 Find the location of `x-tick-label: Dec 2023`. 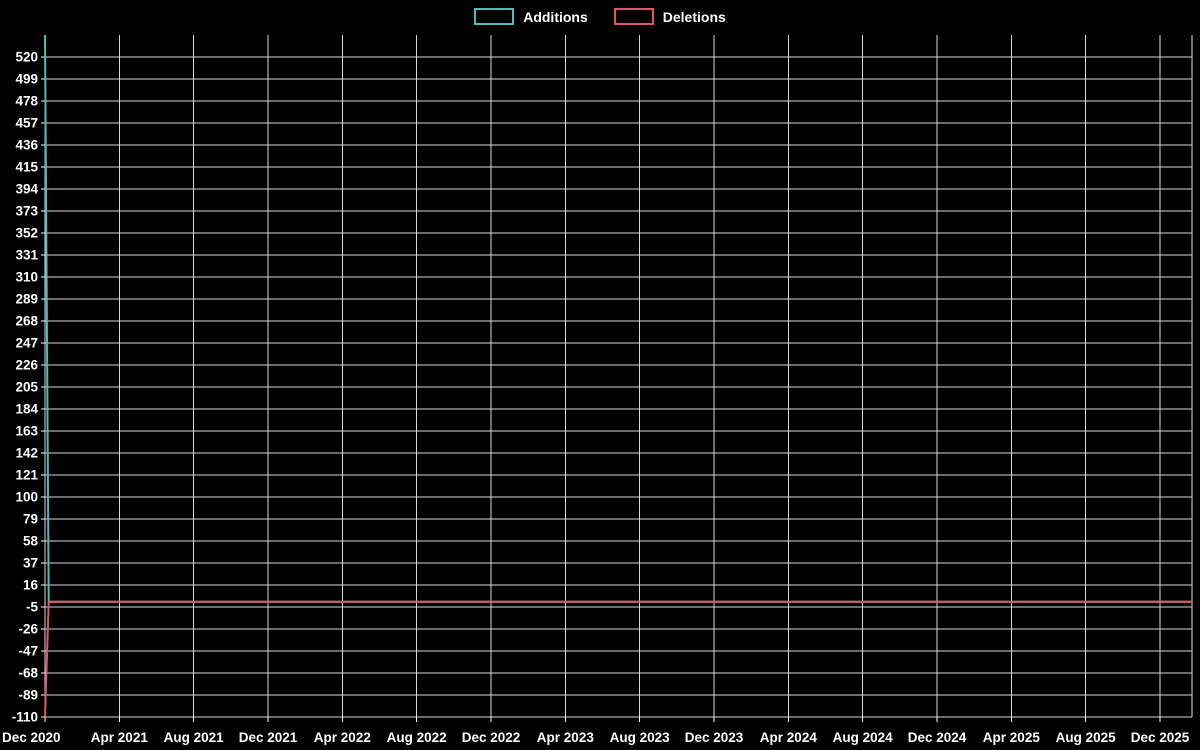

x-tick-label: Dec 2023 is located at coordinates (714, 737).